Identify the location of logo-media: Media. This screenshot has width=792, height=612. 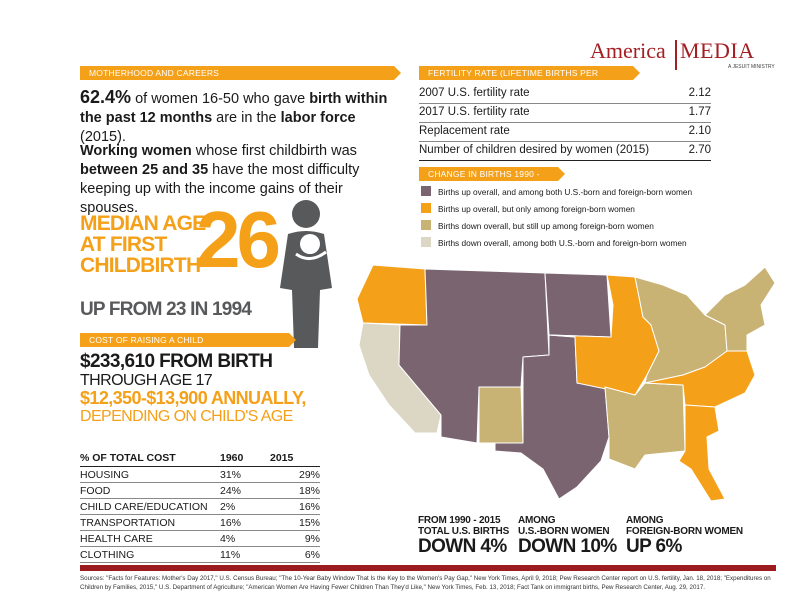
(717, 50).